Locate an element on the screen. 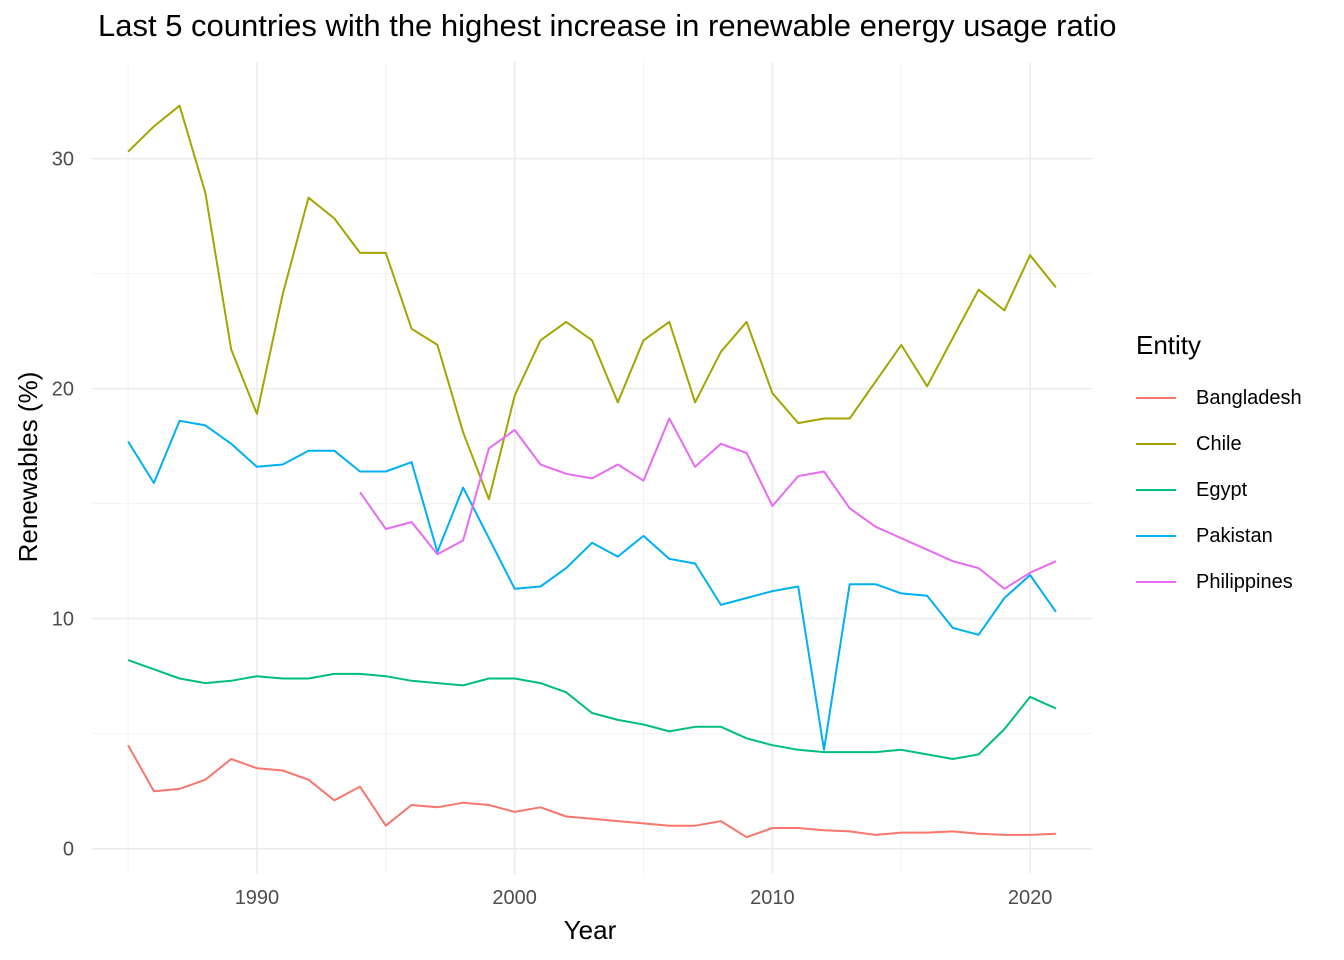  legend-label-chile: Chile is located at coordinates (1219, 443).